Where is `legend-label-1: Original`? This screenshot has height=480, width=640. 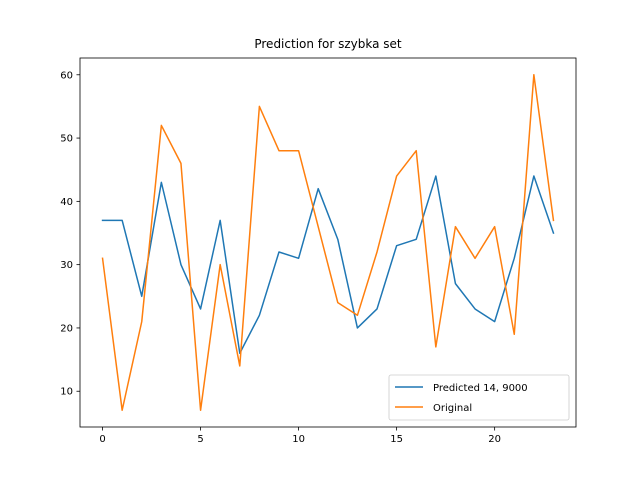
legend-label-1: Original is located at coordinates (452, 408).